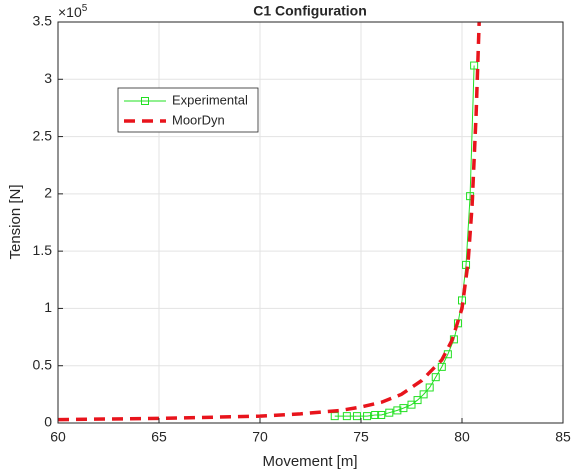  What do you see at coordinates (48, 78) in the screenshot?
I see `y-tick-label: 3` at bounding box center [48, 78].